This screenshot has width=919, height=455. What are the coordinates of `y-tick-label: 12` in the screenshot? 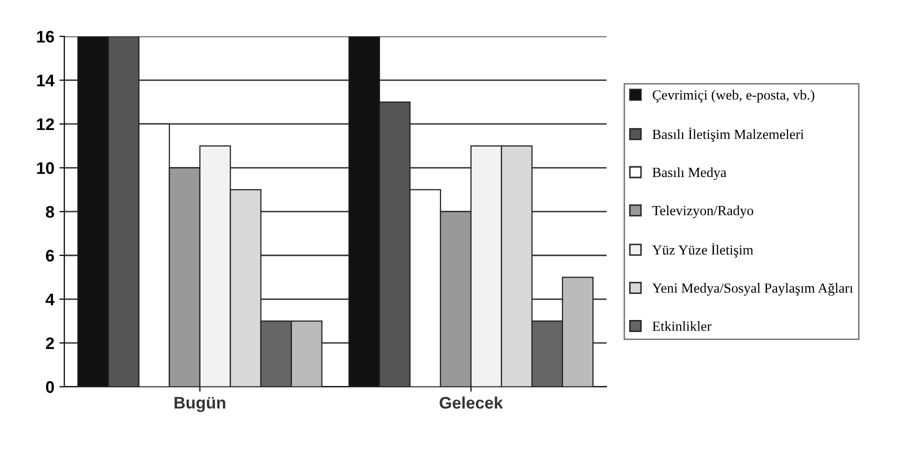 It's located at (45, 124).